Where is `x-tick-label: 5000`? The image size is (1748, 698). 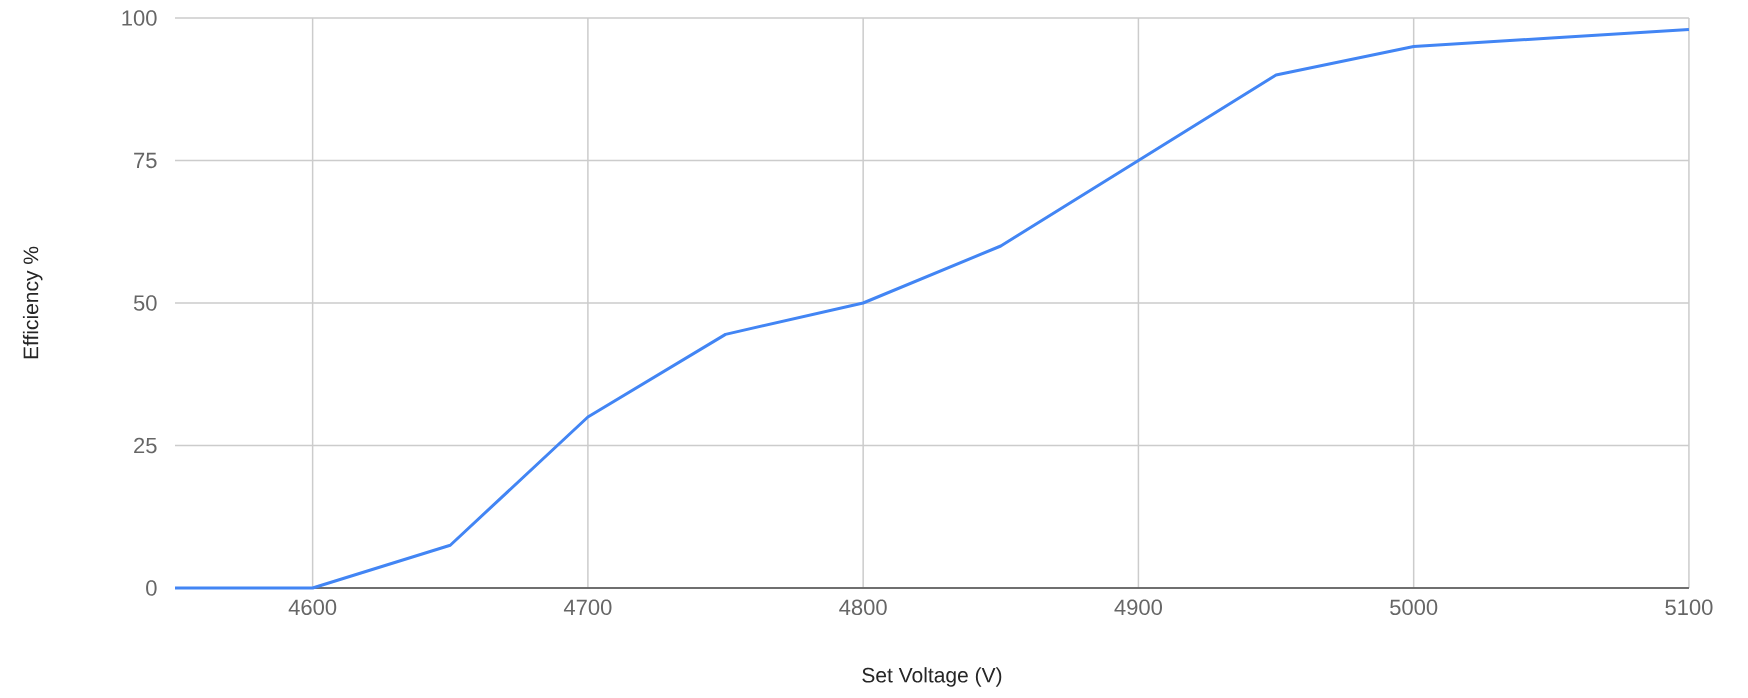
x-tick-label: 5000 is located at coordinates (1414, 607).